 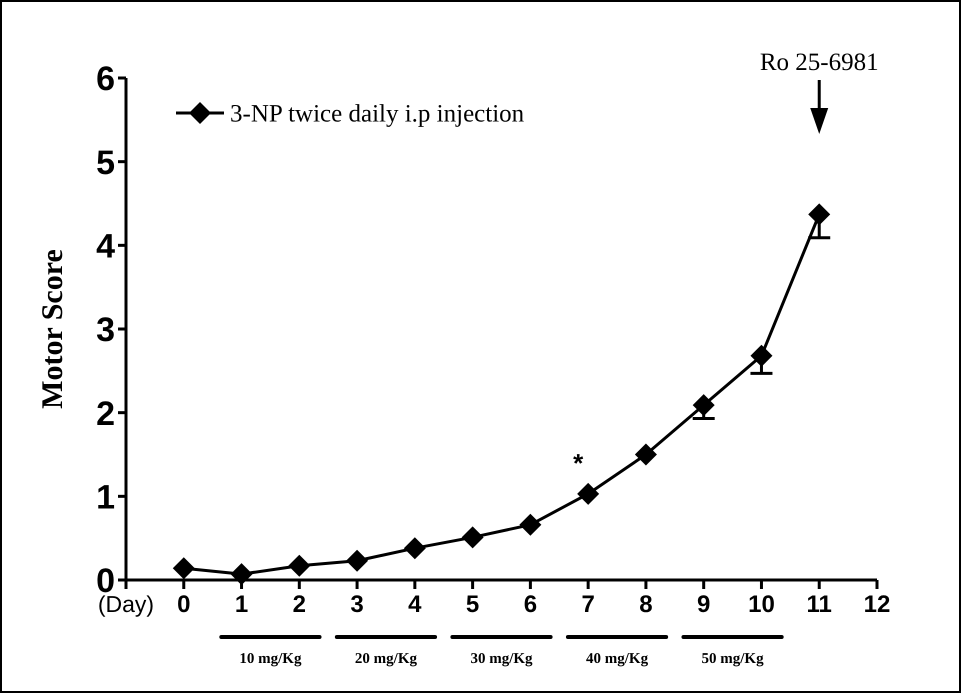 I want to click on y-tick-label: 2, so click(x=105, y=413).